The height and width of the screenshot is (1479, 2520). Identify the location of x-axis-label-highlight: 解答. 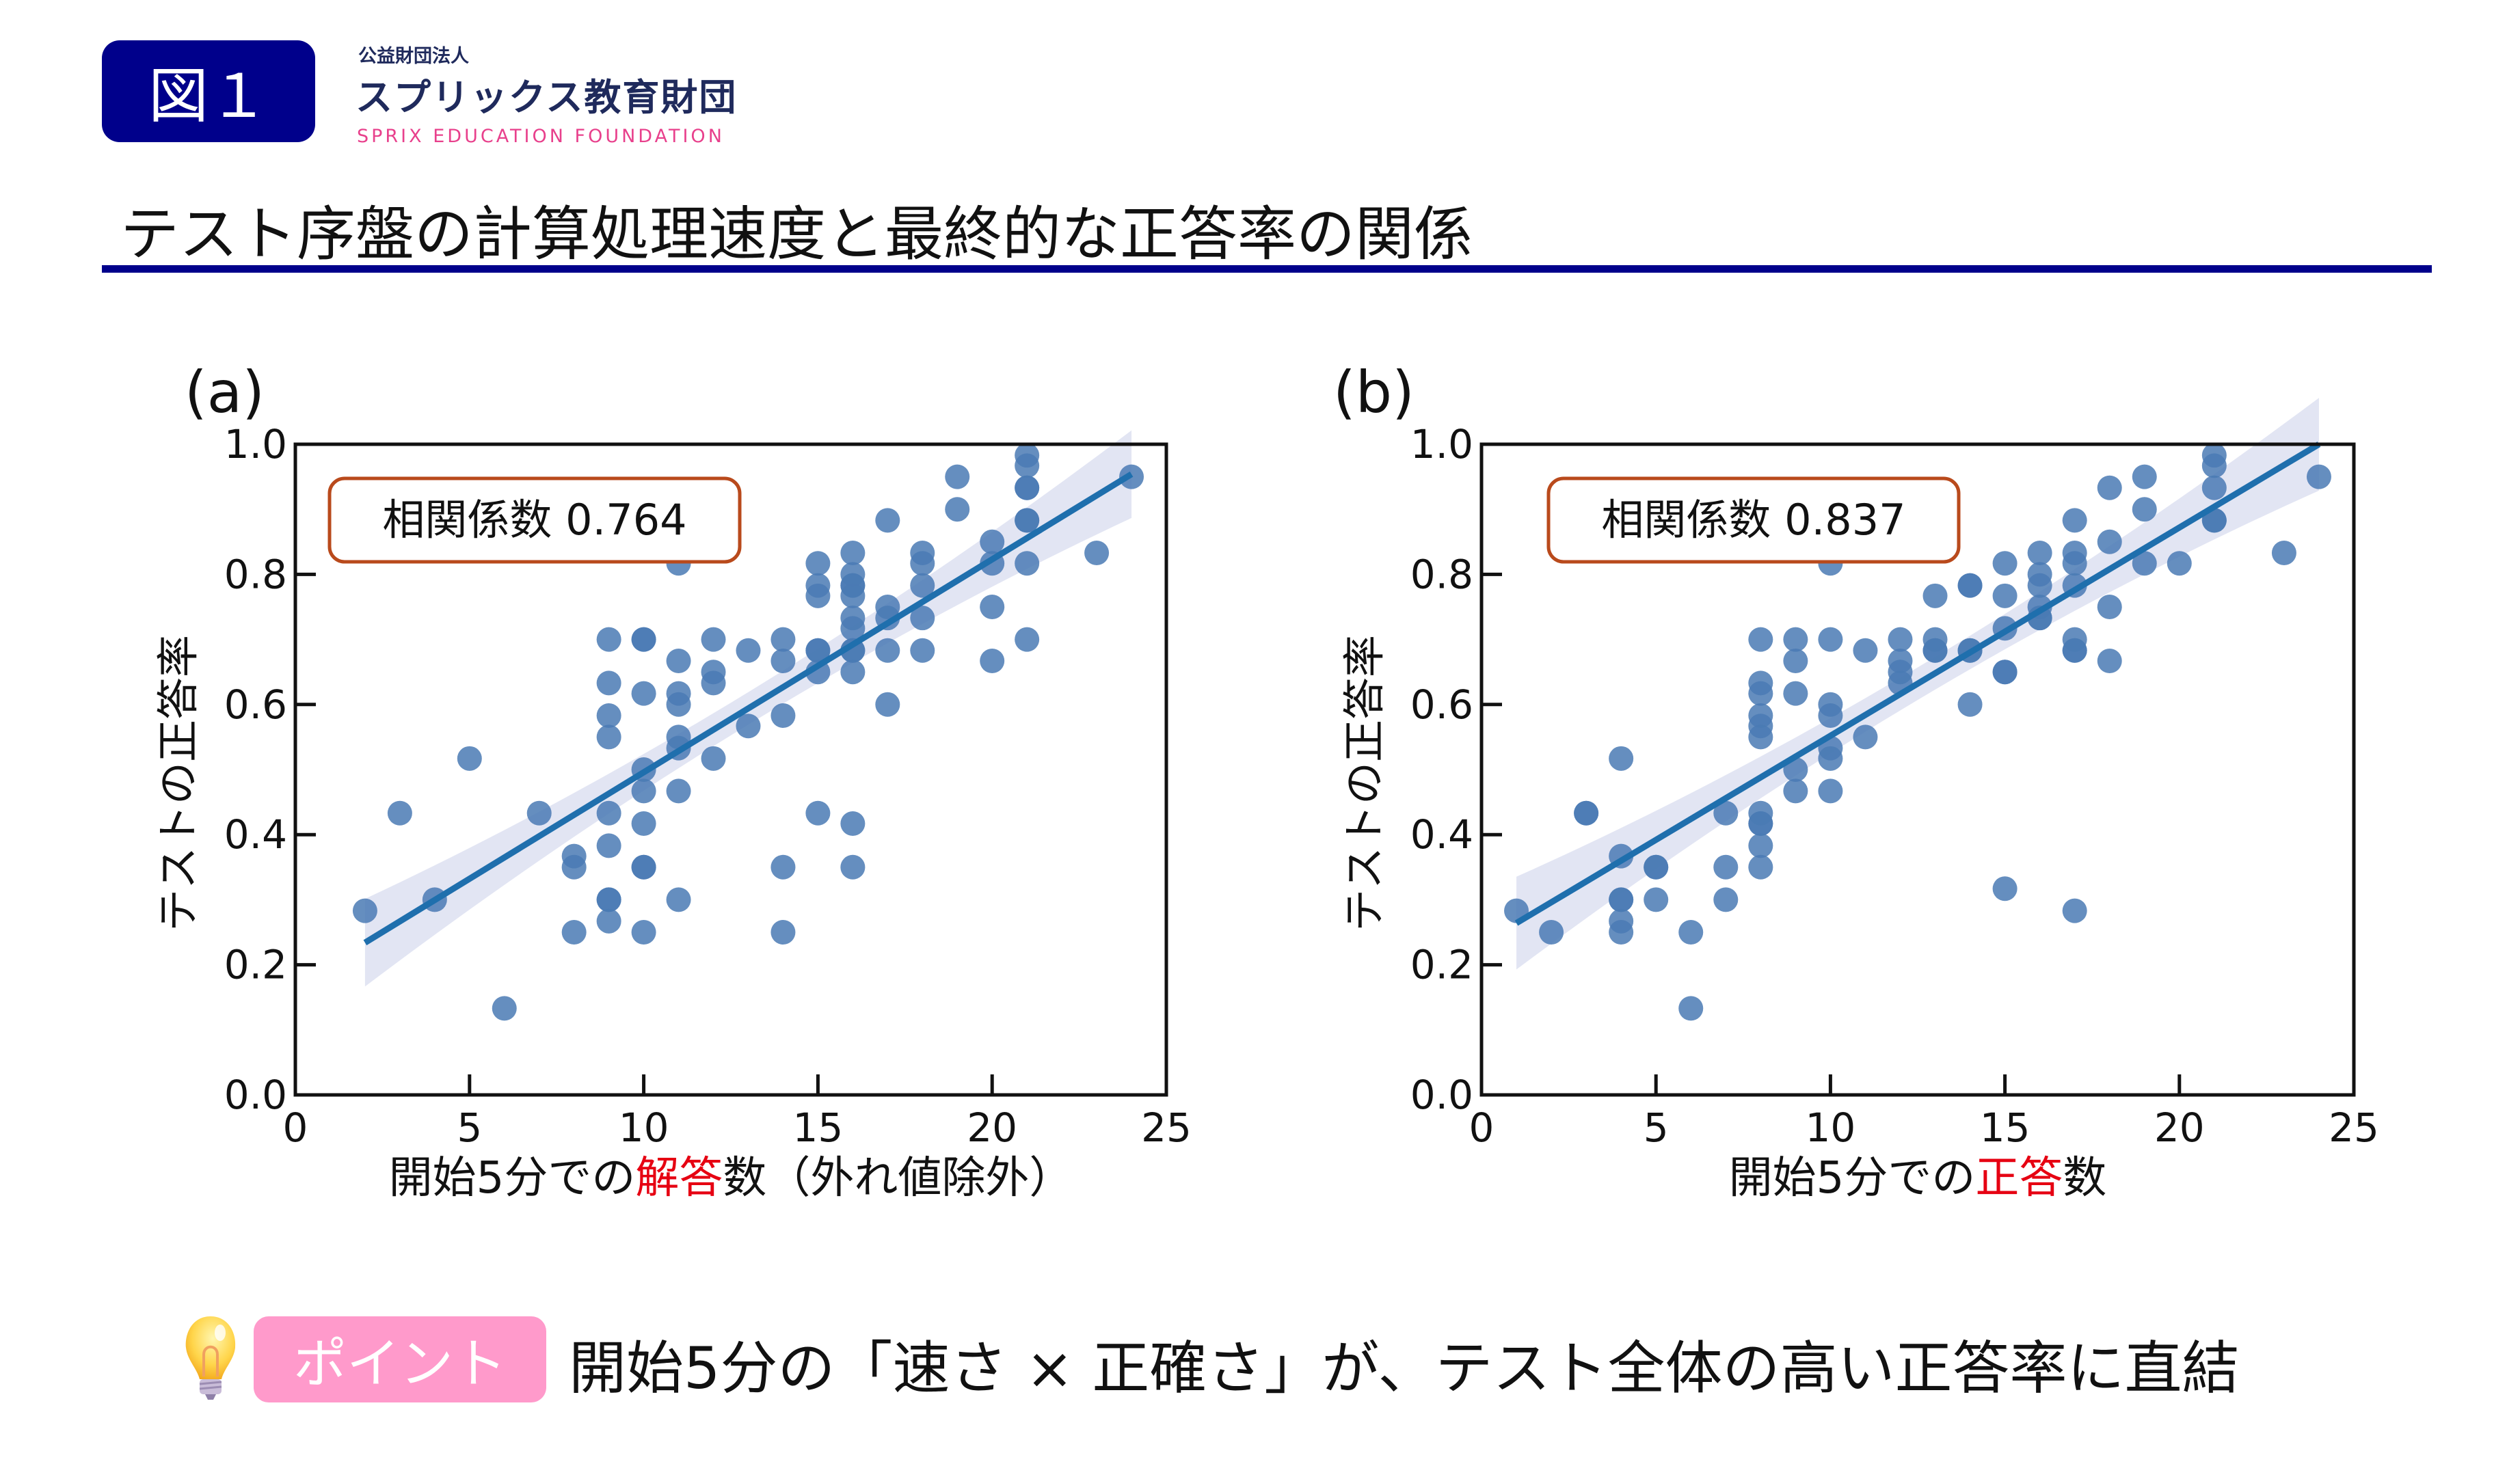
(679, 1178).